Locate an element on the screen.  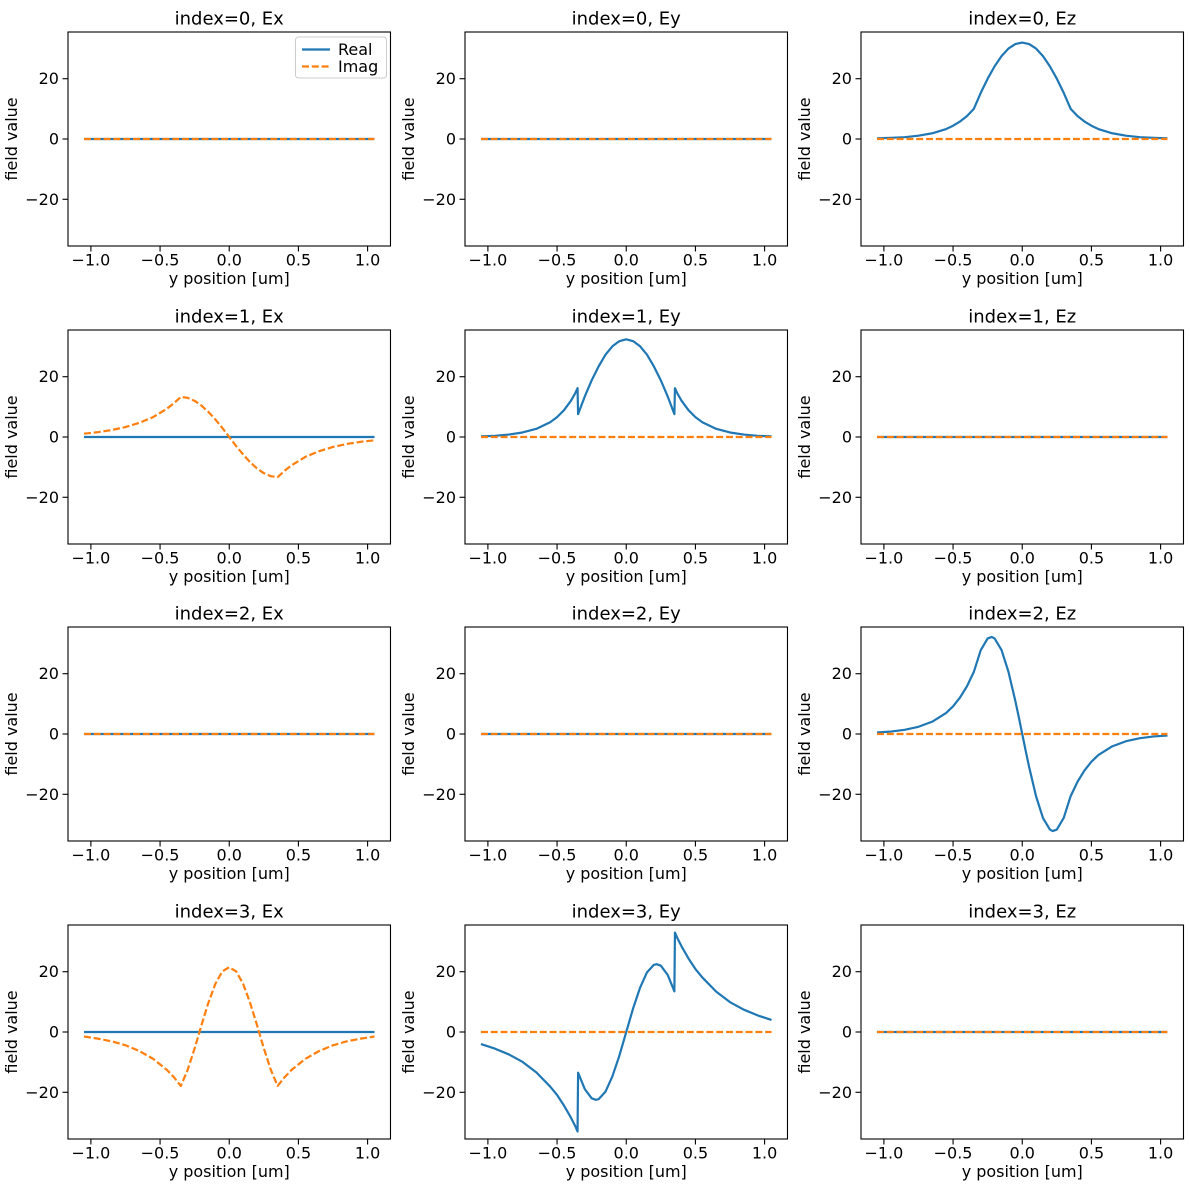
subplot-title: index=0, Ez is located at coordinates (1023, 19).